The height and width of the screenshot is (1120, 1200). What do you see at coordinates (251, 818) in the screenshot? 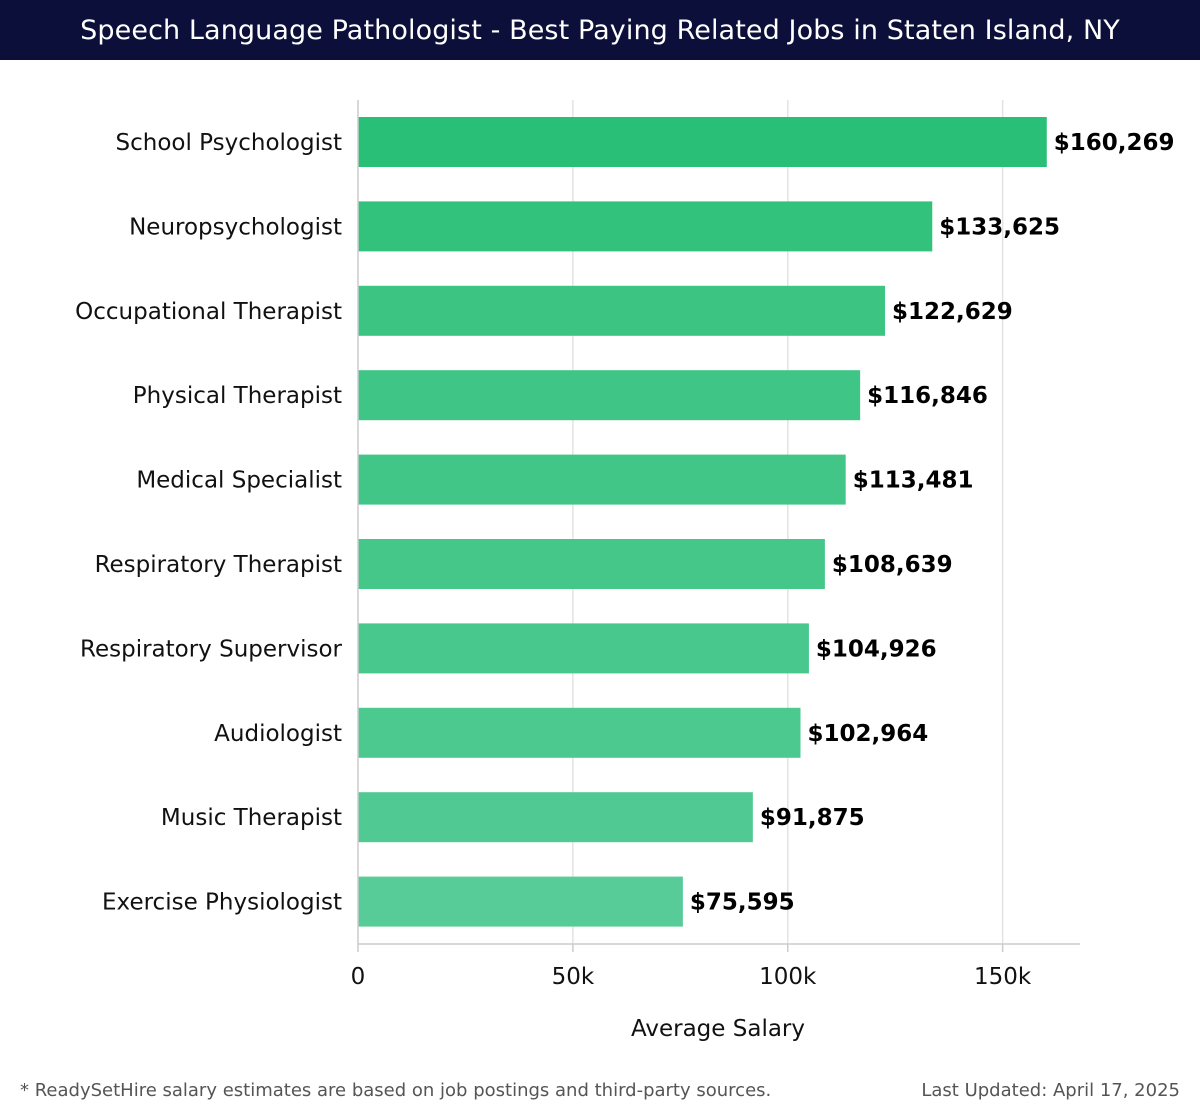
I see `category-label: Music Therapist` at bounding box center [251, 818].